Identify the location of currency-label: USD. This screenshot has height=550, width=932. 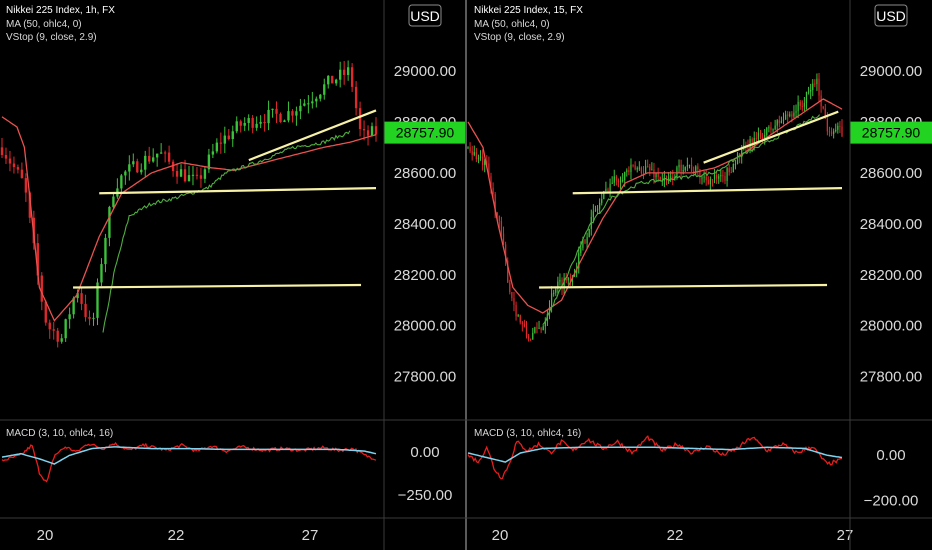
(425, 16).